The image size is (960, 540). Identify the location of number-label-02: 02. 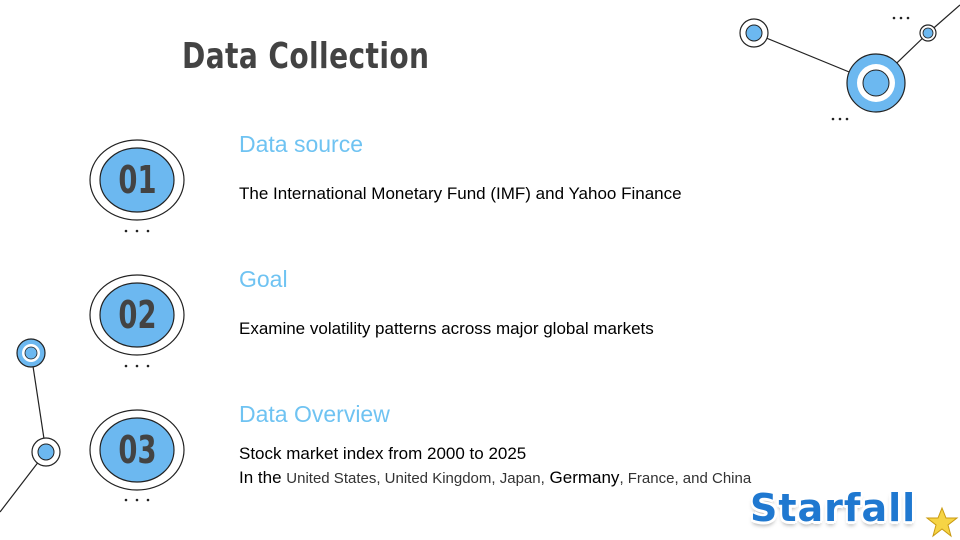
(137, 315).